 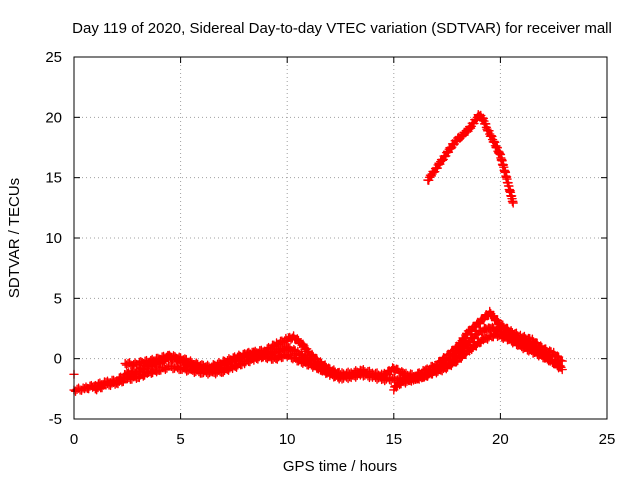 What do you see at coordinates (55, 419) in the screenshot?
I see `y-tick-label: -5` at bounding box center [55, 419].